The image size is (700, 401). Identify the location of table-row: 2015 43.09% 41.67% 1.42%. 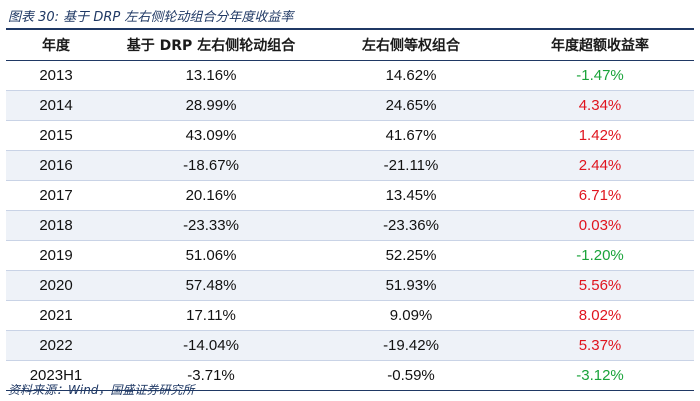
(350, 135).